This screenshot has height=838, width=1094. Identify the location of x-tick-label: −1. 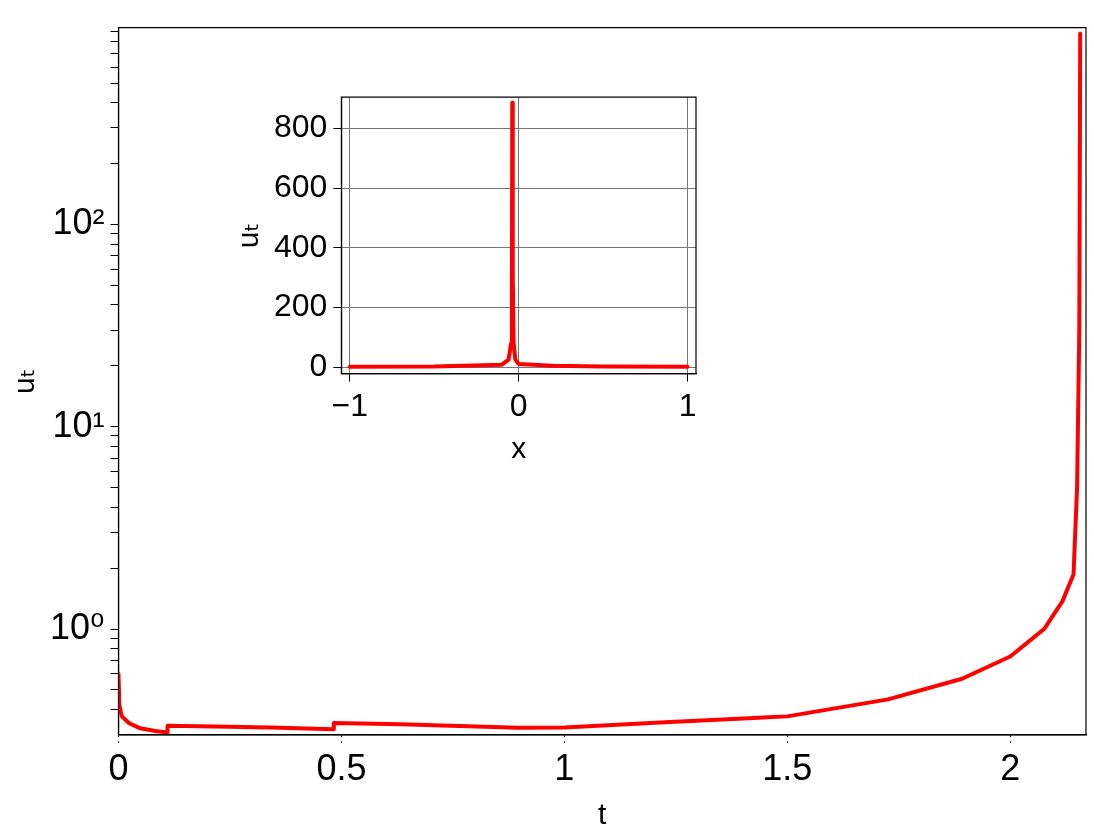
(350, 404).